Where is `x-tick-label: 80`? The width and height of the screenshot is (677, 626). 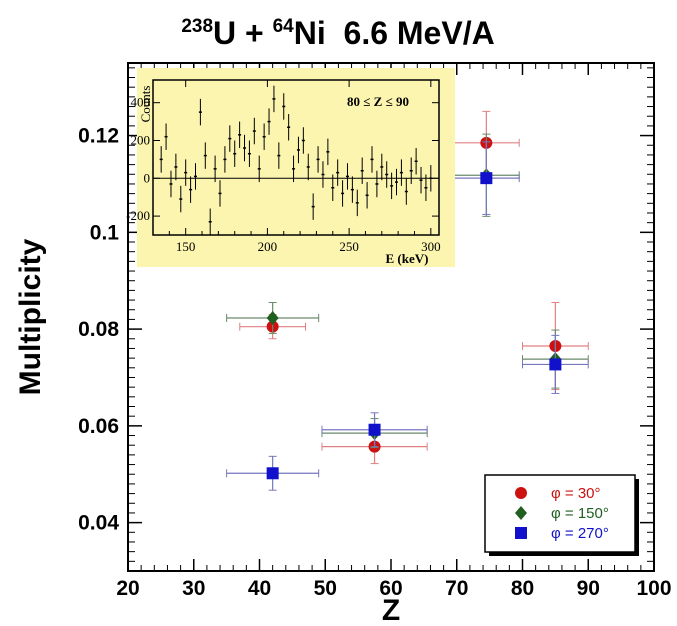
x-tick-label: 80 is located at coordinates (522, 588).